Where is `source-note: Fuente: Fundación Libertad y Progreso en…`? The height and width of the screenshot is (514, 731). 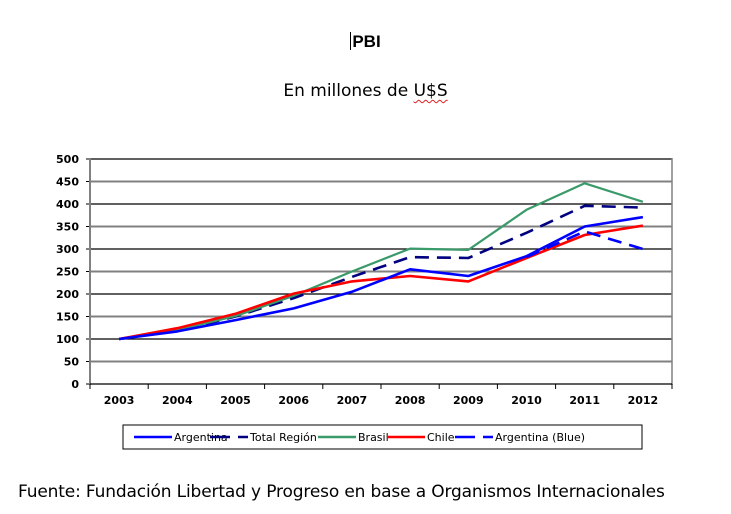
source-note: Fuente: Fundación Libertad y Progreso en… is located at coordinates (341, 492).